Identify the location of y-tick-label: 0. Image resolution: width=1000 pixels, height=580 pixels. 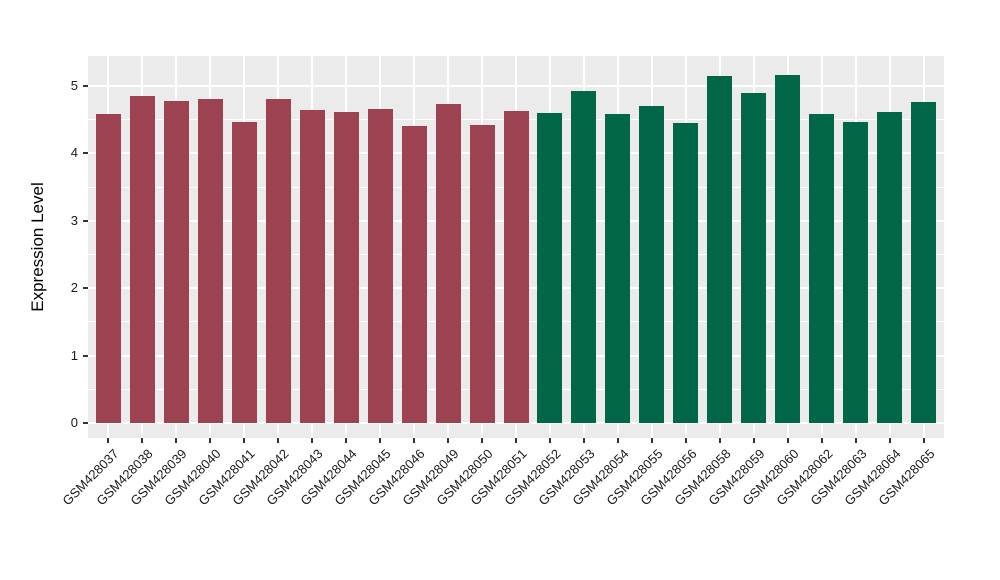
(74, 422).